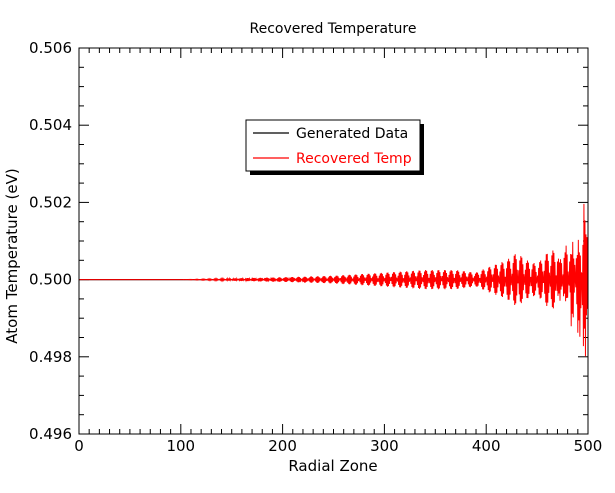 This screenshot has width=615, height=493. What do you see at coordinates (332, 466) in the screenshot?
I see `x-axis-label: Radial Zone` at bounding box center [332, 466].